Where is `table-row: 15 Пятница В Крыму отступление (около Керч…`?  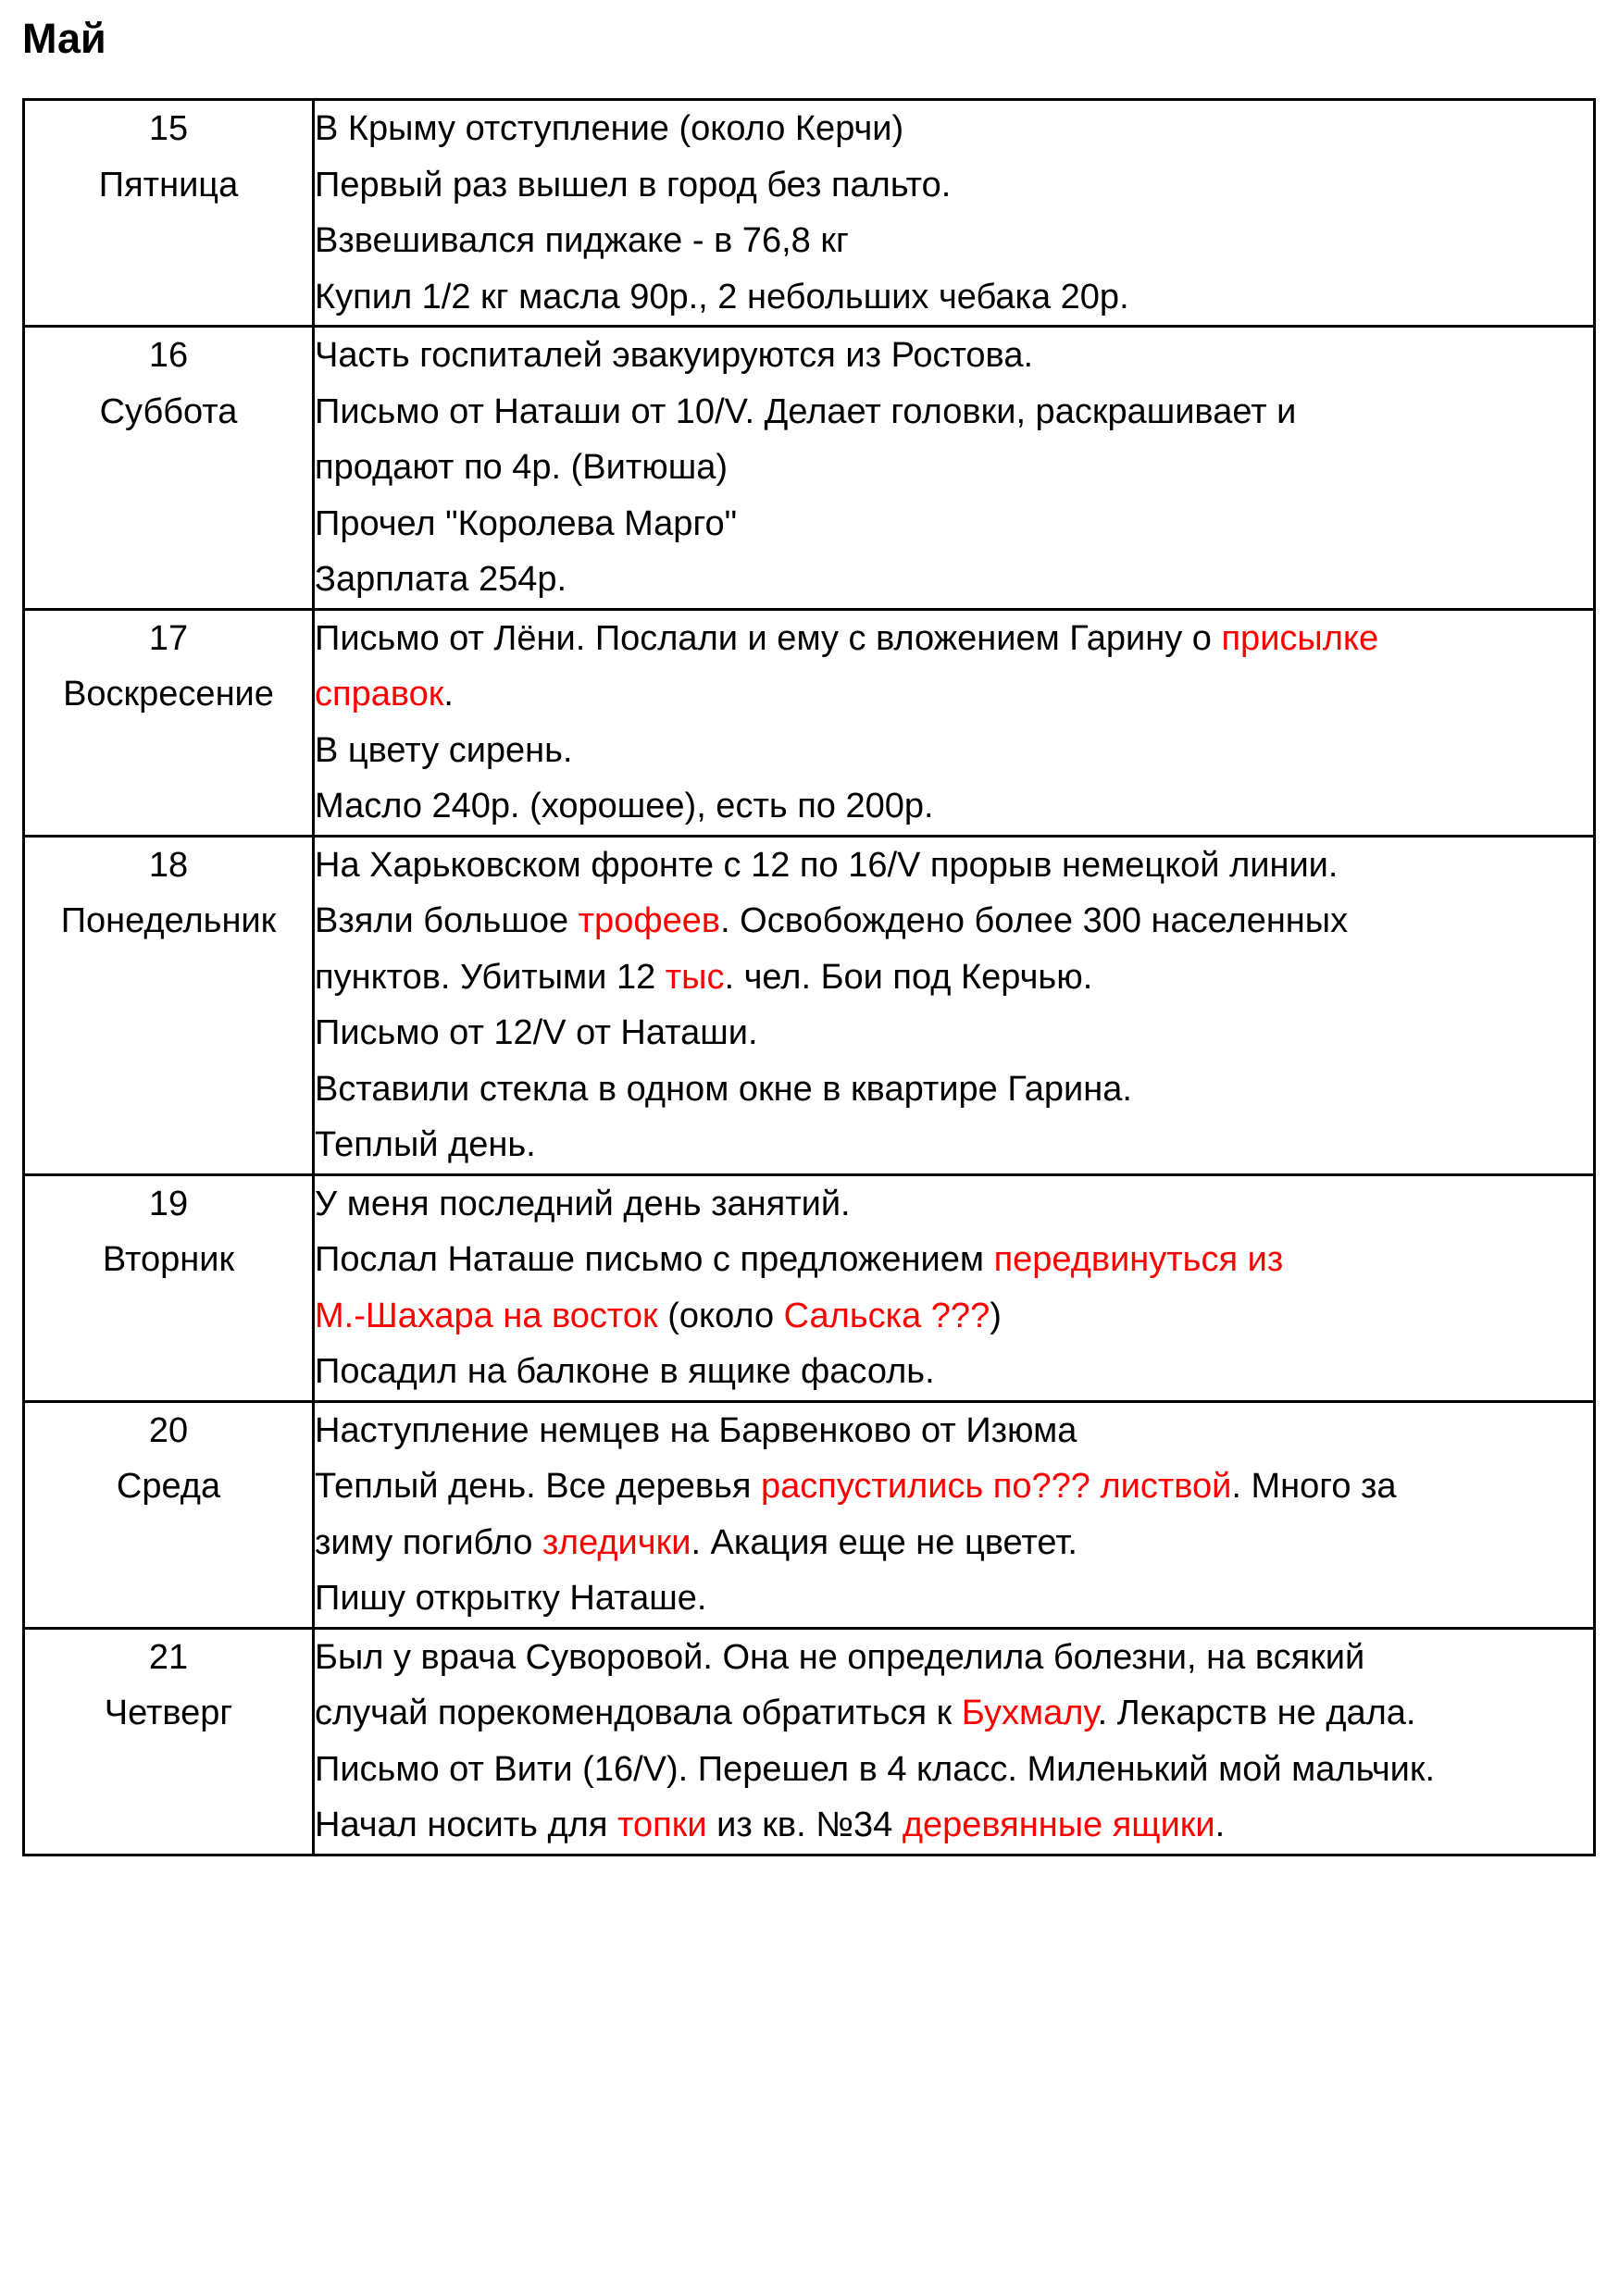 table-row: 15 Пятница В Крыму отступление (около Керч… is located at coordinates (809, 213).